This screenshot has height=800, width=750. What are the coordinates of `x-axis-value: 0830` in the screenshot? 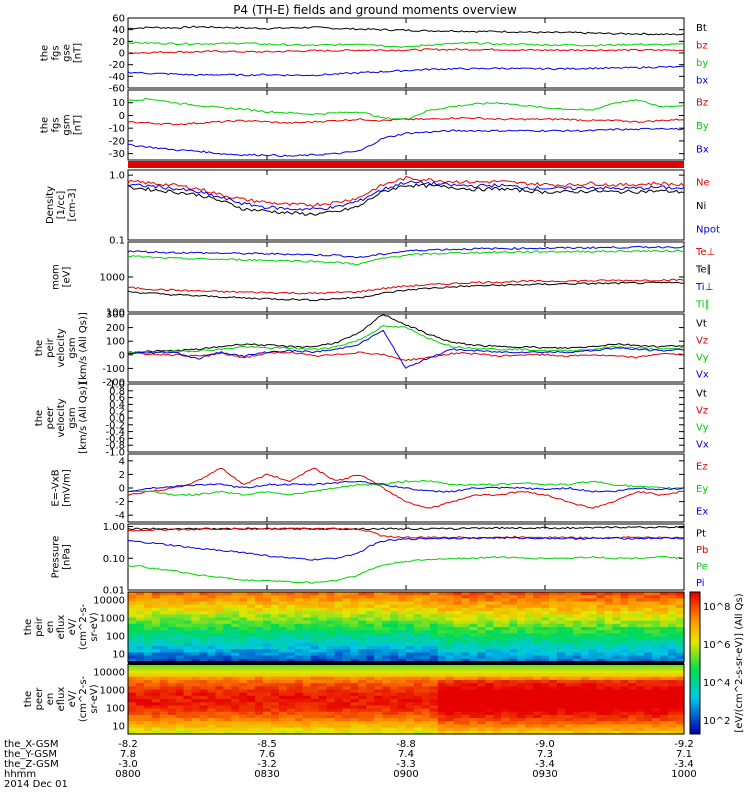 It's located at (266, 774).